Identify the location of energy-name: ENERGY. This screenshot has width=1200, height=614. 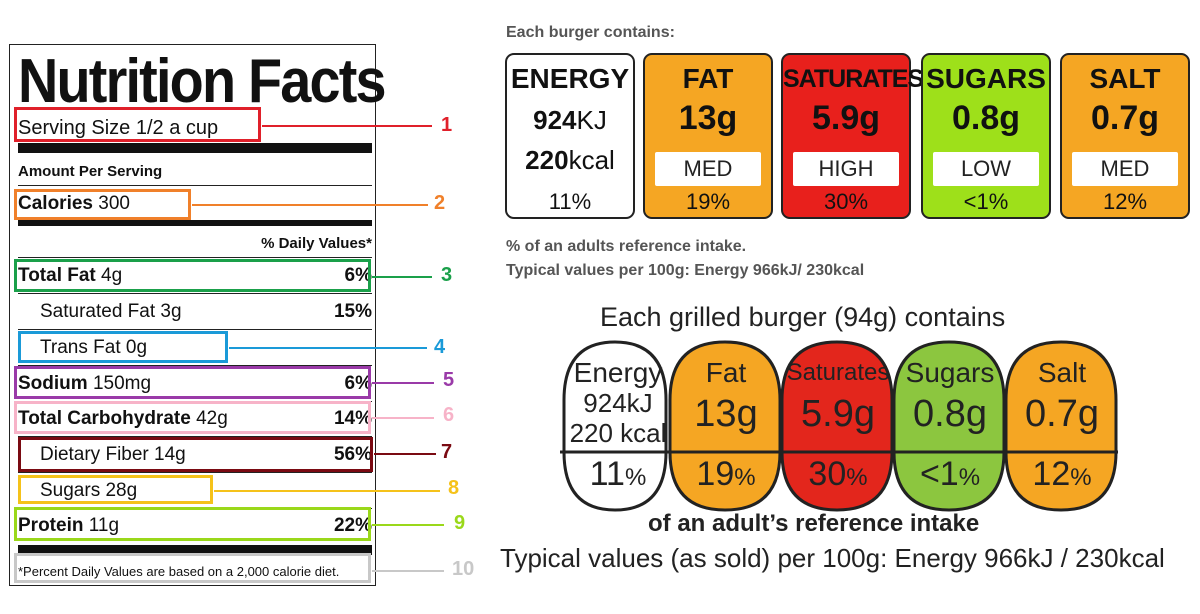
(570, 78).